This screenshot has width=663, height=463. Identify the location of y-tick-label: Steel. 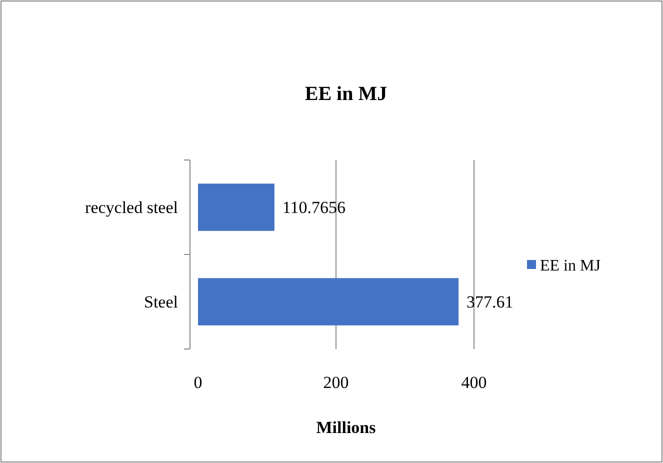
(161, 302).